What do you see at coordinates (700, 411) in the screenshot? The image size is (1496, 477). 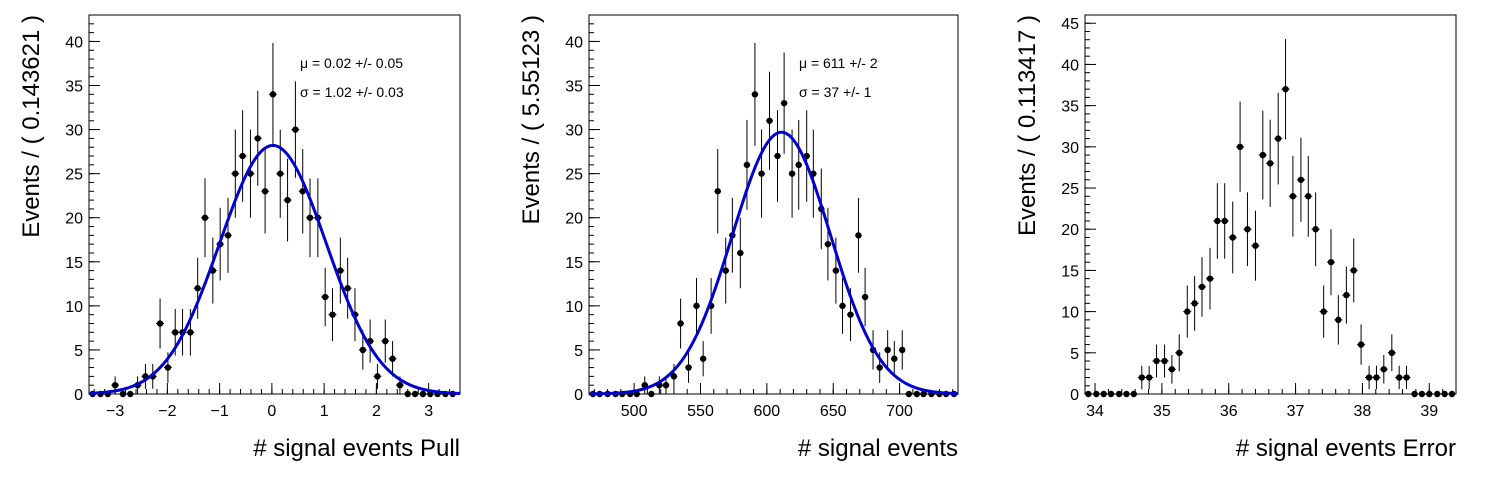 I see `x-tick-label: 550` at bounding box center [700, 411].